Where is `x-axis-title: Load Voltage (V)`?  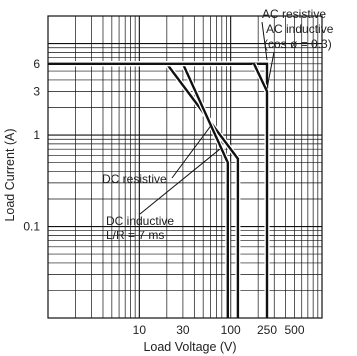
x-axis-title: Load Voltage (V) is located at coordinates (189, 347).